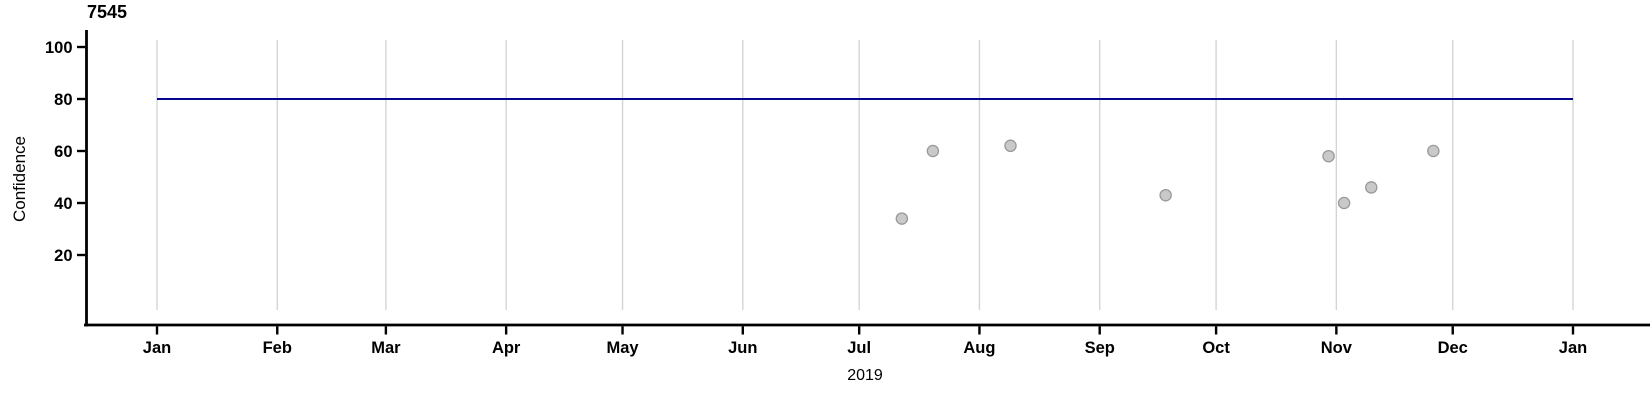  What do you see at coordinates (19, 179) in the screenshot?
I see `y-axis-title: Confidence` at bounding box center [19, 179].